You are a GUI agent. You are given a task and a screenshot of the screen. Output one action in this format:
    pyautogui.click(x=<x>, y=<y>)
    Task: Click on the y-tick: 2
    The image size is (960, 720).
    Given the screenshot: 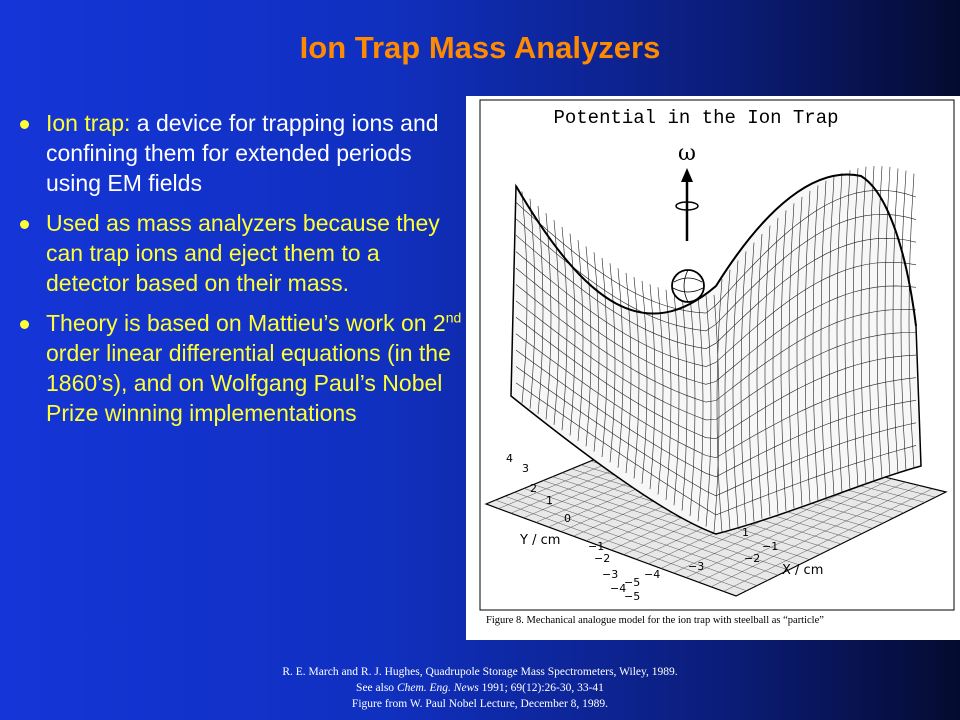 What is the action you would take?
    pyautogui.click(x=533, y=488)
    